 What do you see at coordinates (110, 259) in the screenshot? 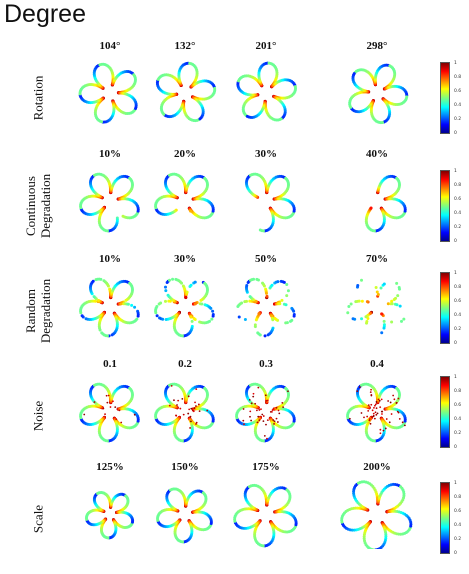
I see `column-label: 10%` at bounding box center [110, 259].